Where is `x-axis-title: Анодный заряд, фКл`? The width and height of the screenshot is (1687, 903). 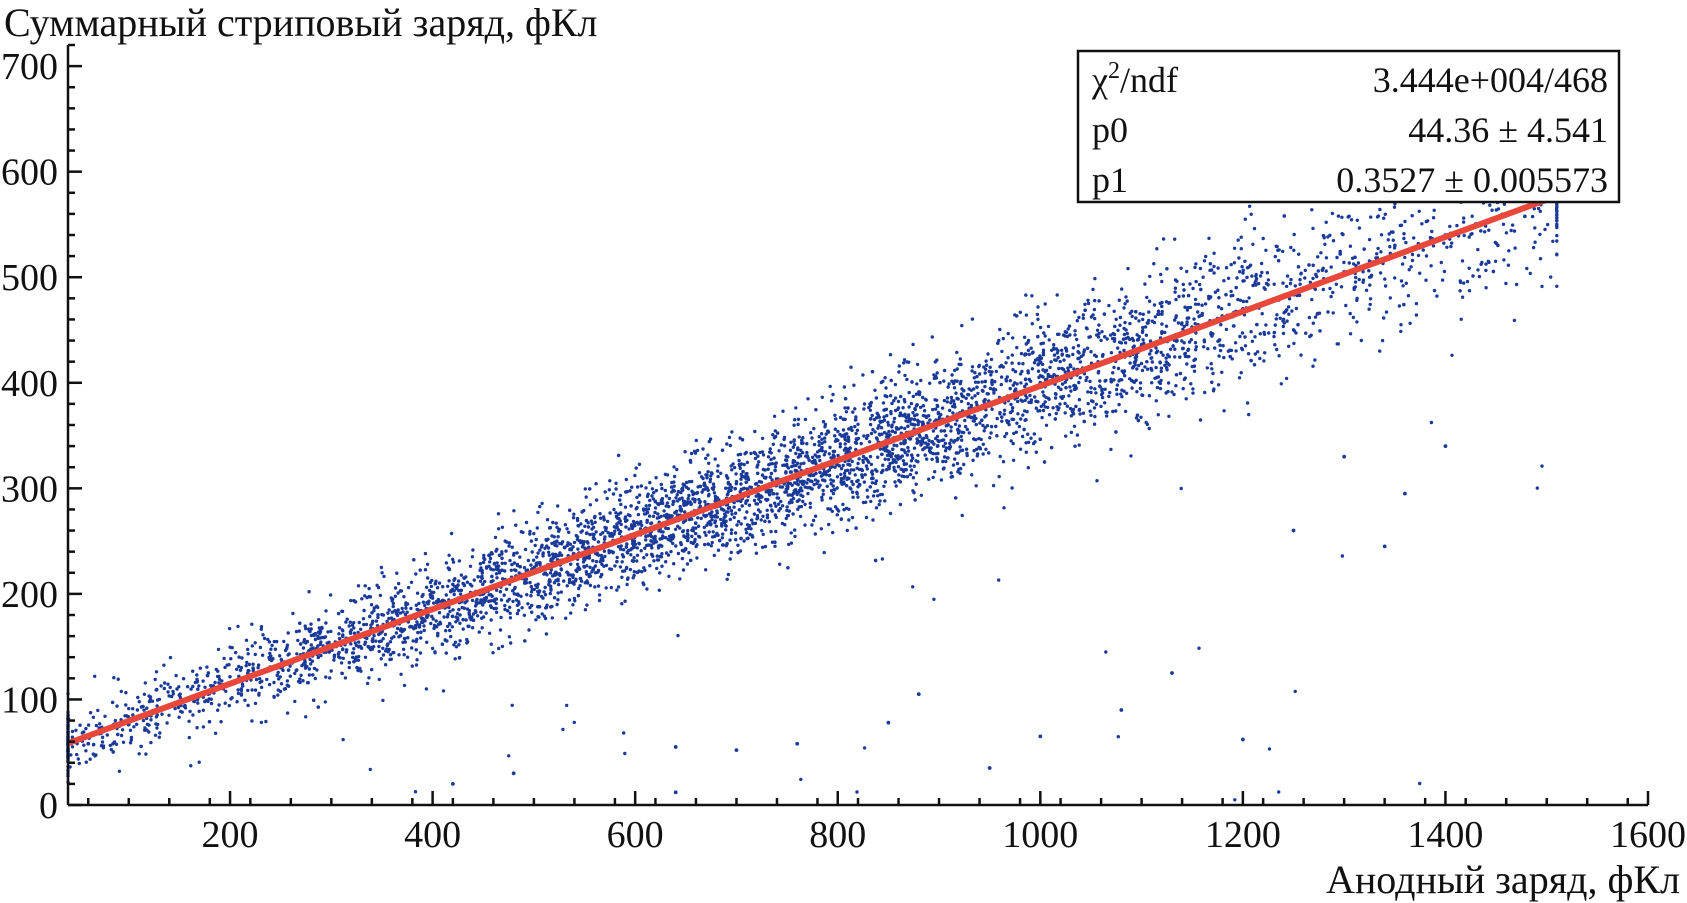
x-axis-title: Анодный заряд, фКл is located at coordinates (1503, 879).